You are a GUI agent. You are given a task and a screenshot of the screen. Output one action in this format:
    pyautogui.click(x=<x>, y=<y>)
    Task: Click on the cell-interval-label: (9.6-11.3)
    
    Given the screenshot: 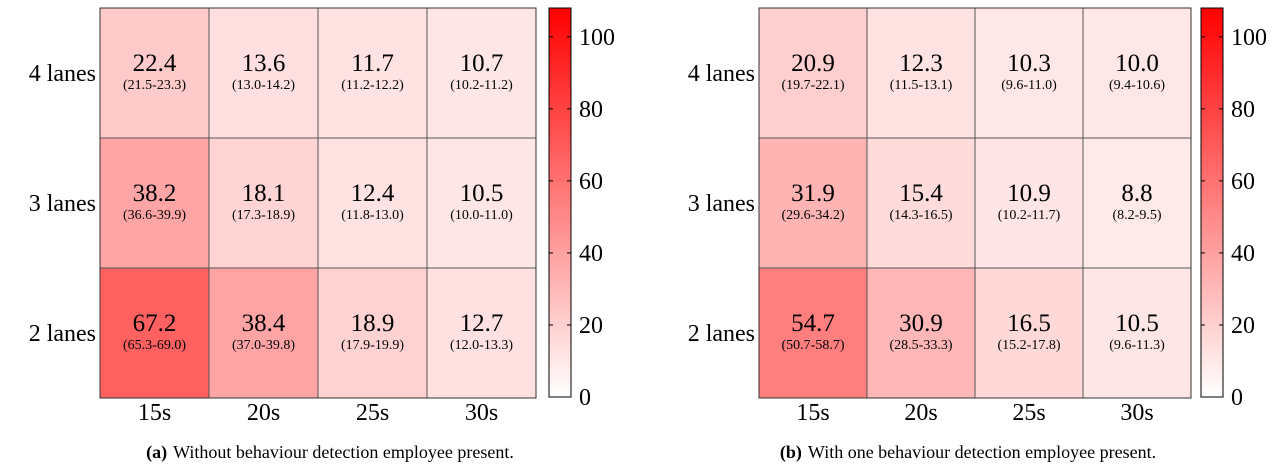 What is the action you would take?
    pyautogui.click(x=1137, y=345)
    